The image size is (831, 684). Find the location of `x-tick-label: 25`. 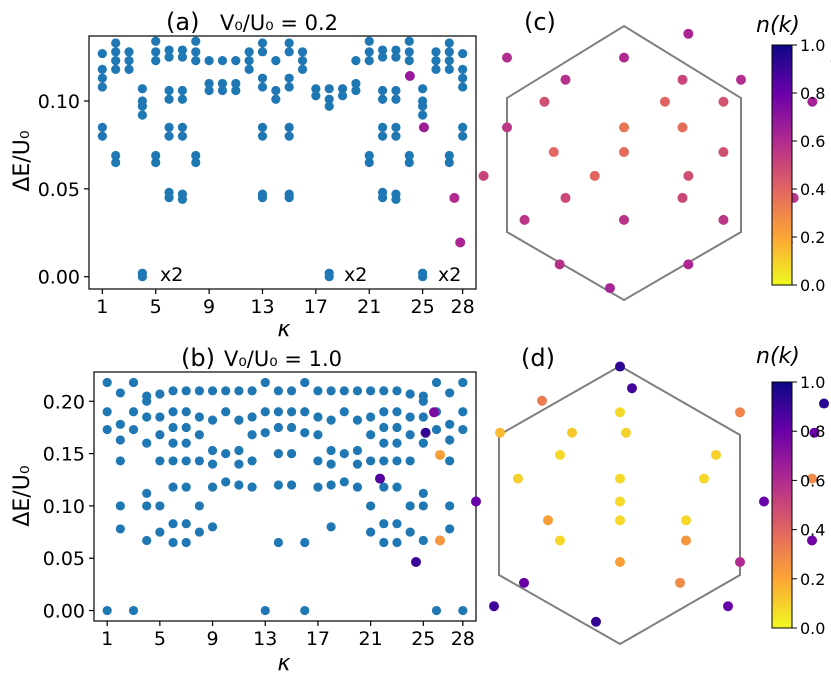

x-tick-label: 25 is located at coordinates (423, 639).